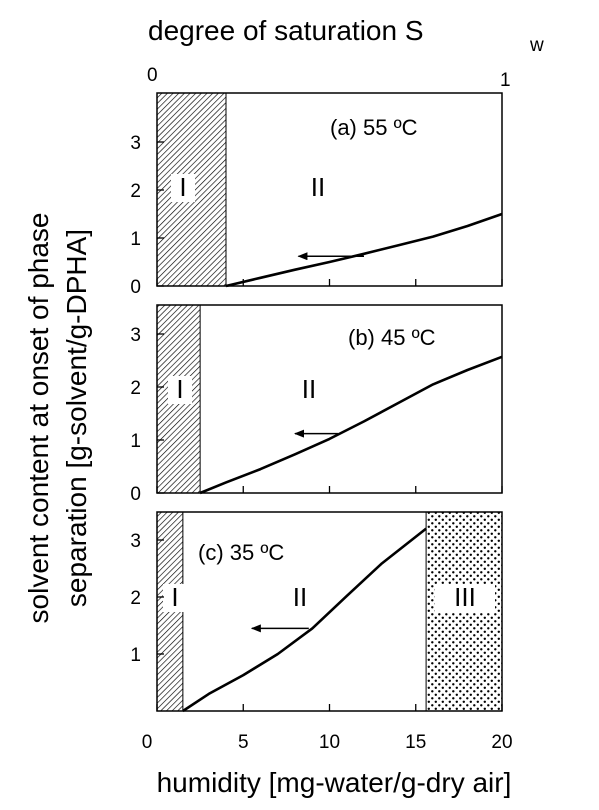  I want to click on x-tick-label: 20, so click(501, 742).